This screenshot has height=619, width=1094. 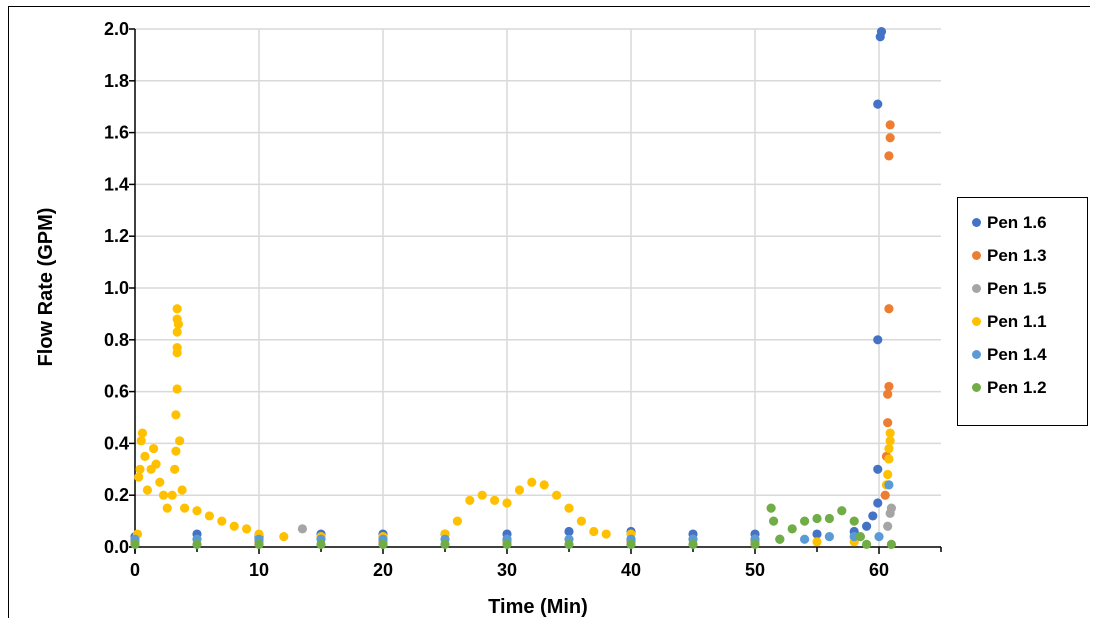 I want to click on legend-item: Pen 1.6, so click(x=1022, y=222).